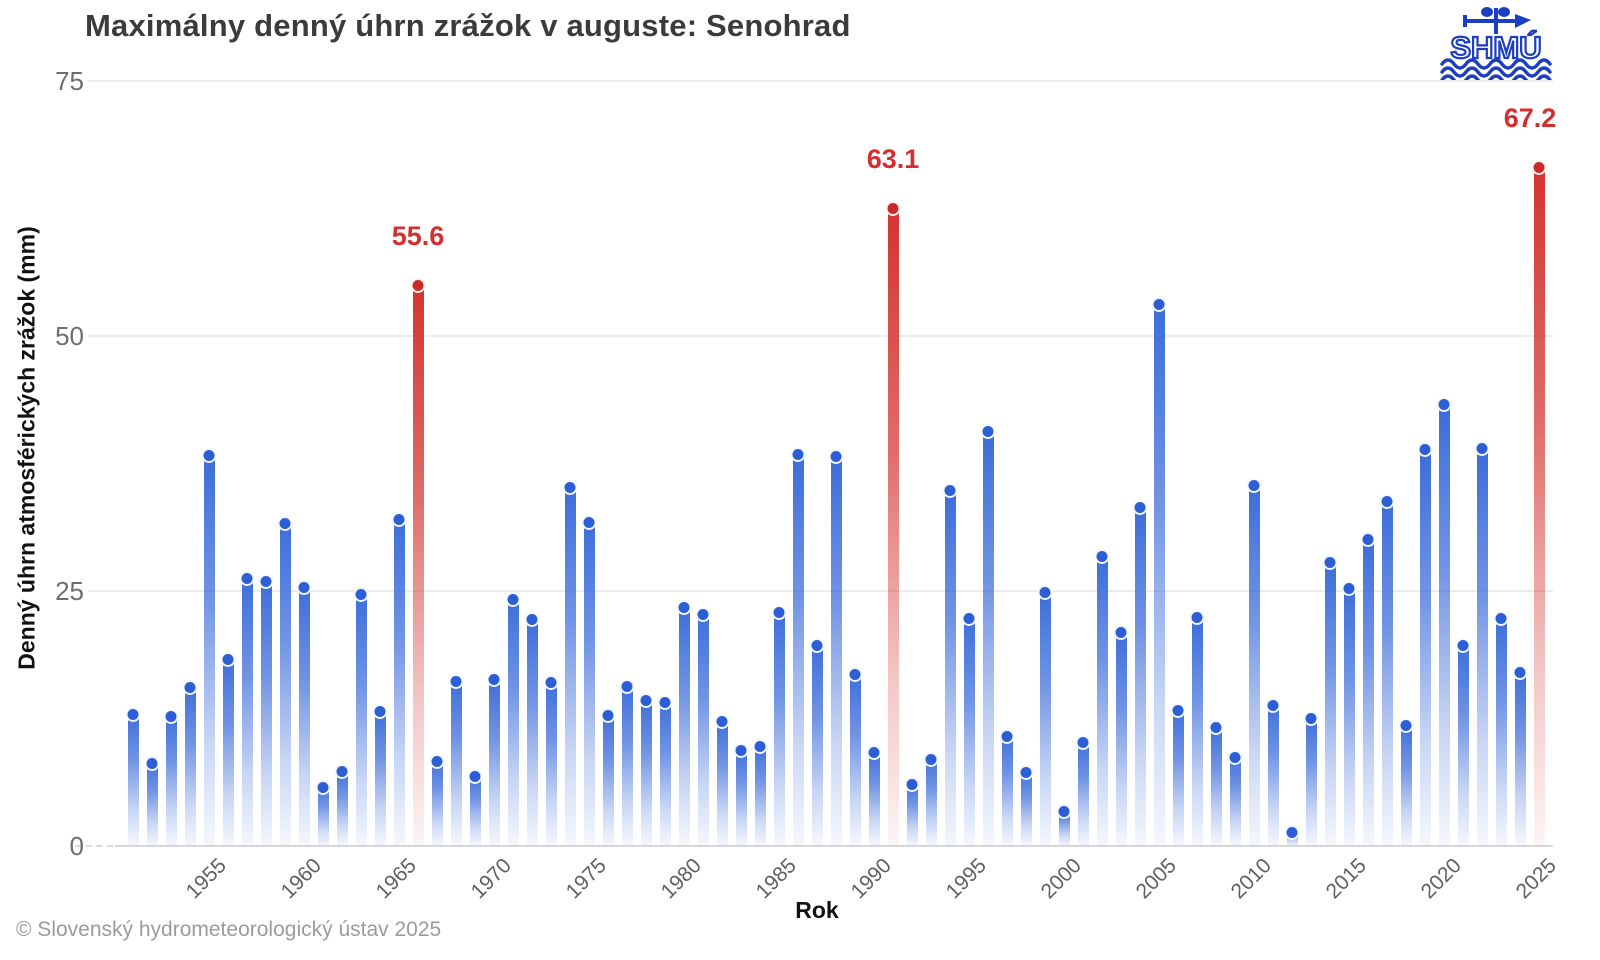 The image size is (1600, 960). Describe the element at coordinates (1140, 673) in the screenshot. I see `bar-2004` at that location.